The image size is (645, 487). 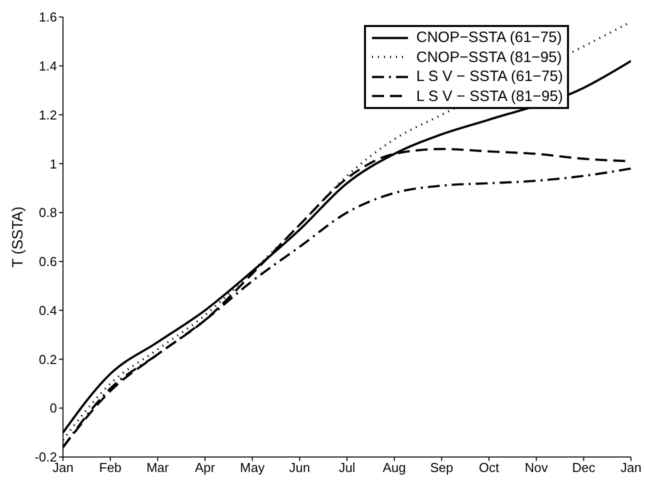 I want to click on x-tick-label: Apr, so click(x=205, y=468).